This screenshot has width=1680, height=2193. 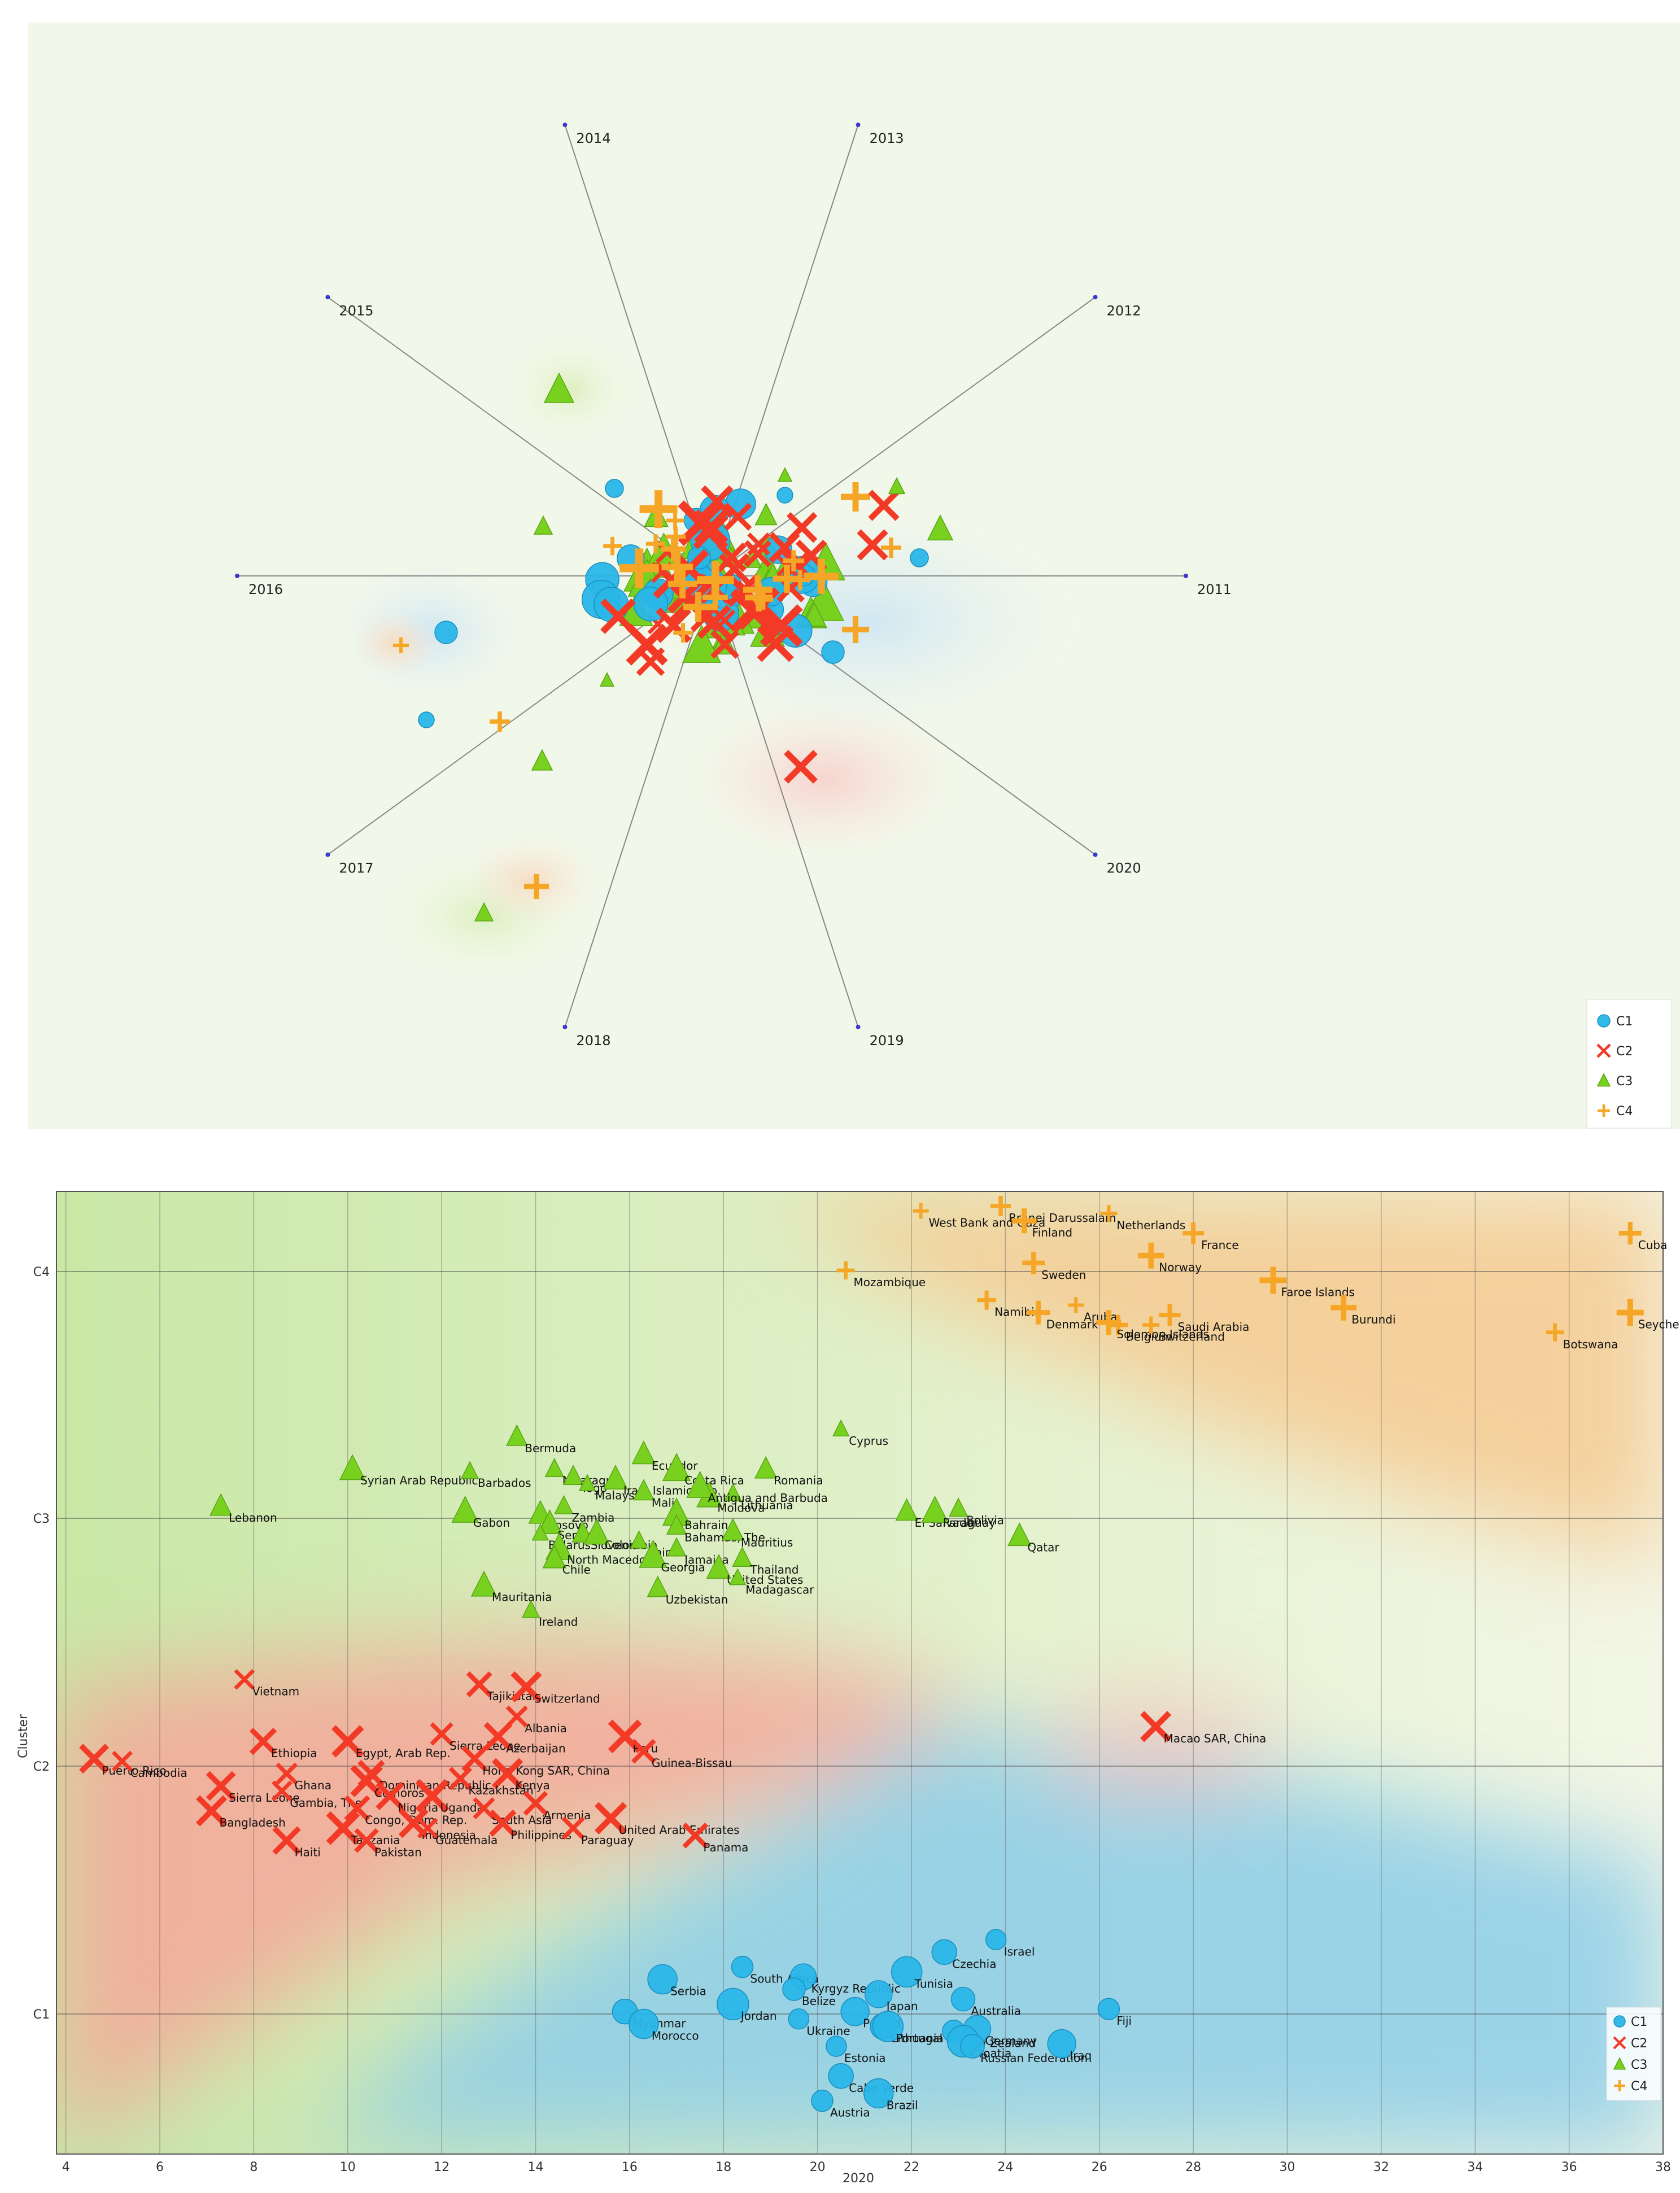 What do you see at coordinates (767, 1505) in the screenshot?
I see `point-label: Lithuania` at bounding box center [767, 1505].